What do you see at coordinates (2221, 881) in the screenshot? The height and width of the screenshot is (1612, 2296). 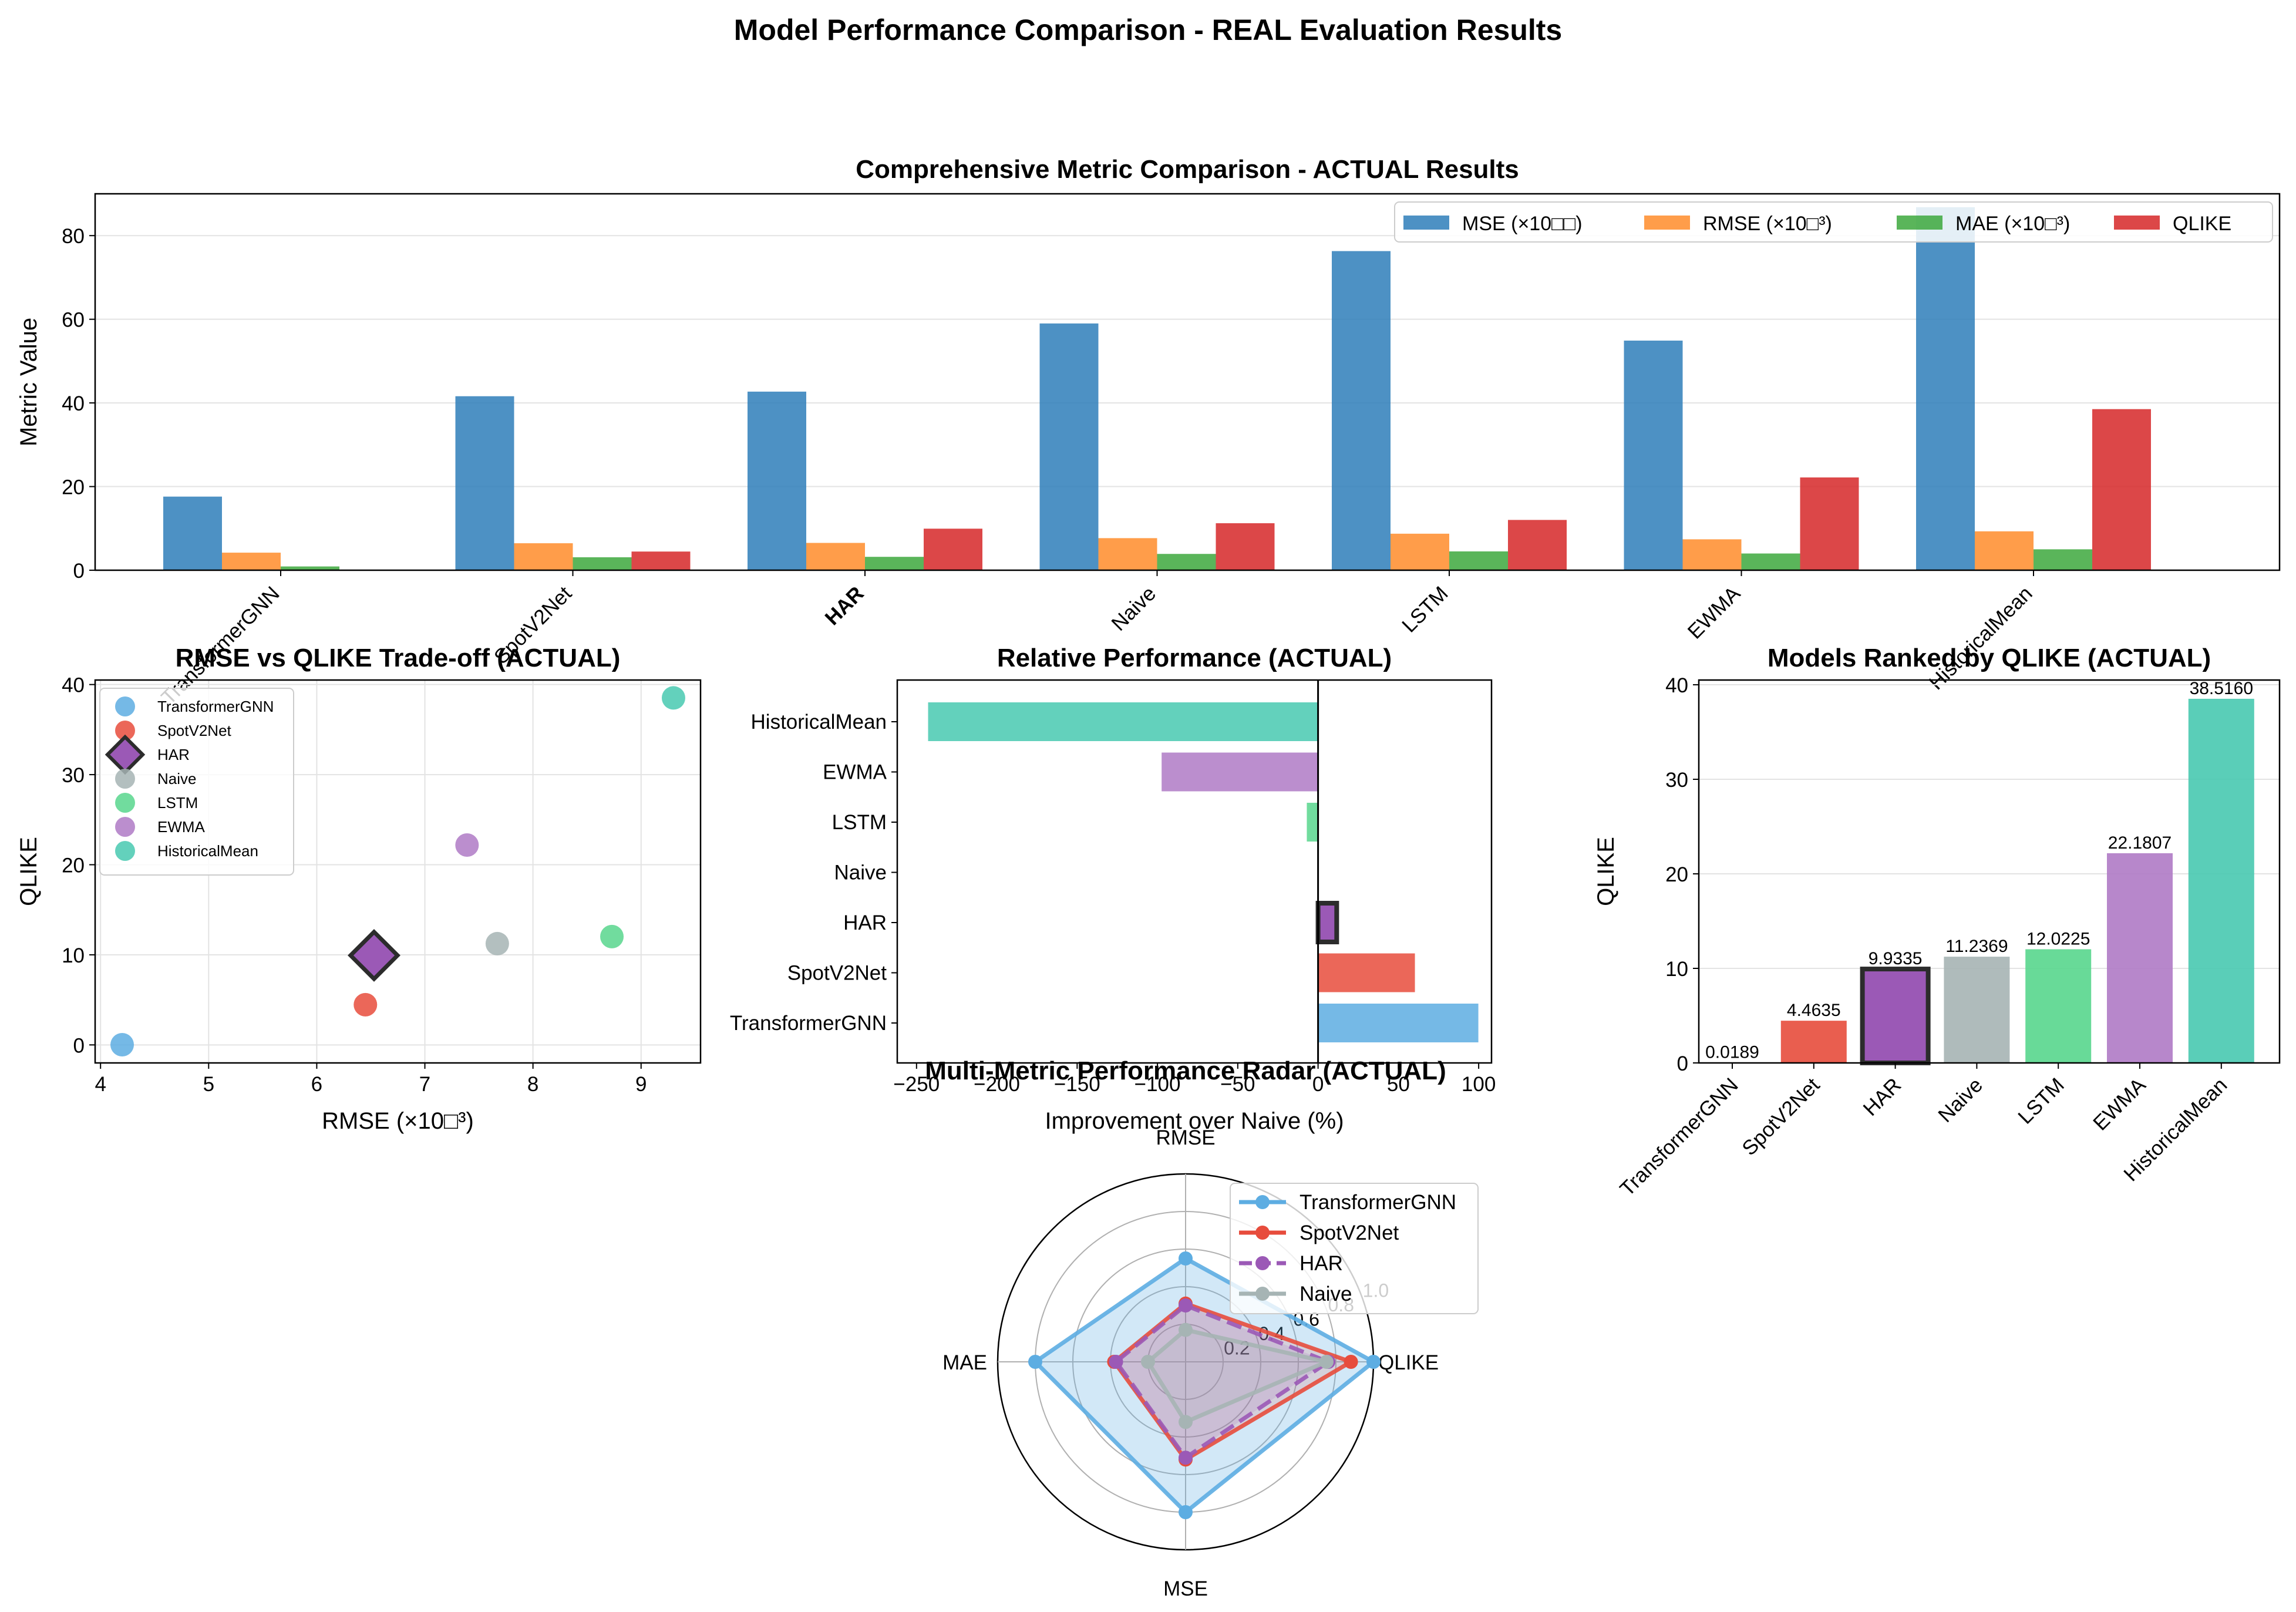 I see `qlike-bar-historicalmean` at bounding box center [2221, 881].